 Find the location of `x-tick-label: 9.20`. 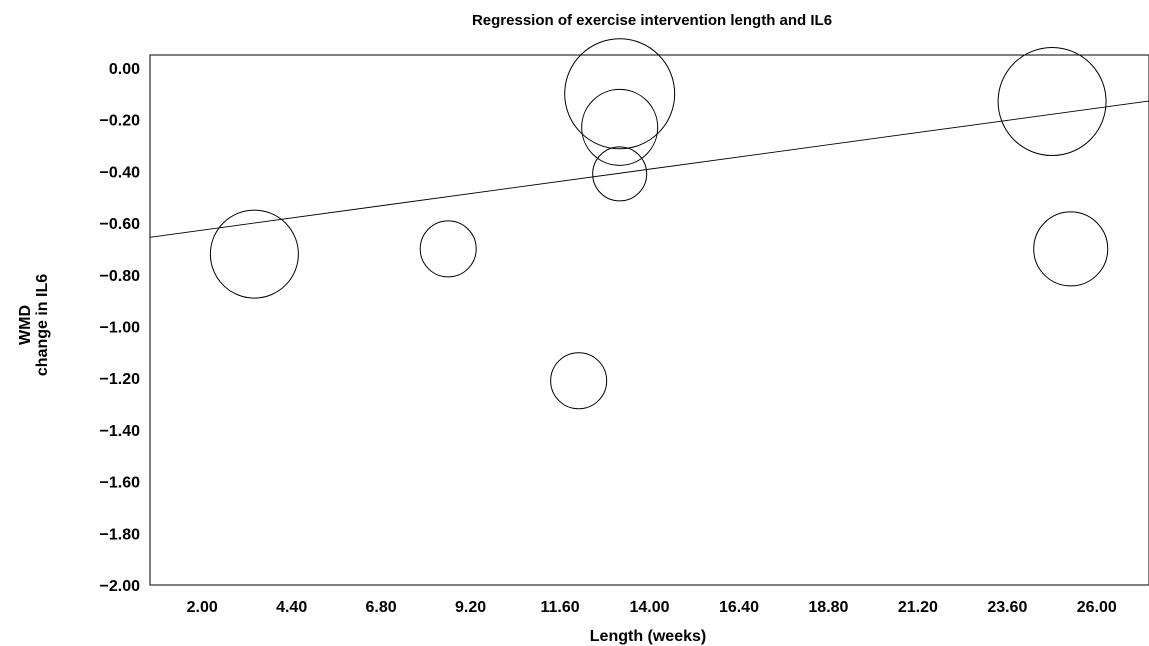

x-tick-label: 9.20 is located at coordinates (470, 607).